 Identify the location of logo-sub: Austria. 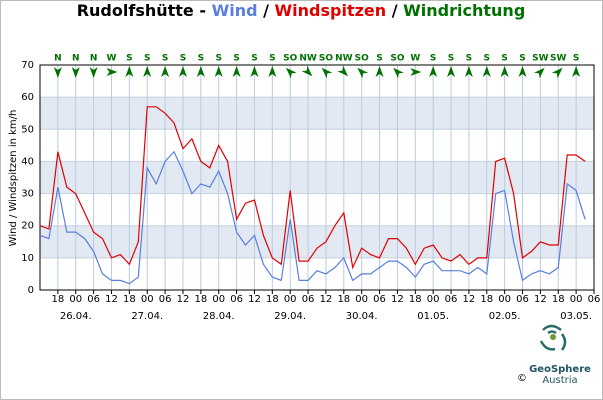
(559, 380).